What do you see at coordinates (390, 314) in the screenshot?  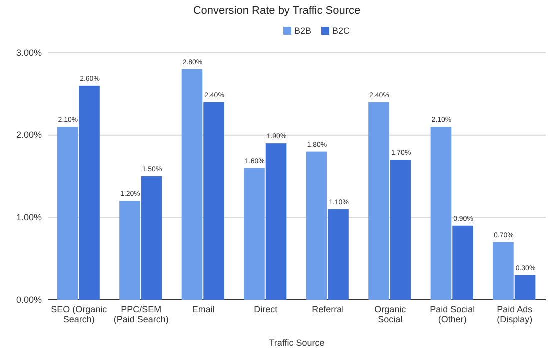 I see `x-tick-label: Organic Social` at bounding box center [390, 314].